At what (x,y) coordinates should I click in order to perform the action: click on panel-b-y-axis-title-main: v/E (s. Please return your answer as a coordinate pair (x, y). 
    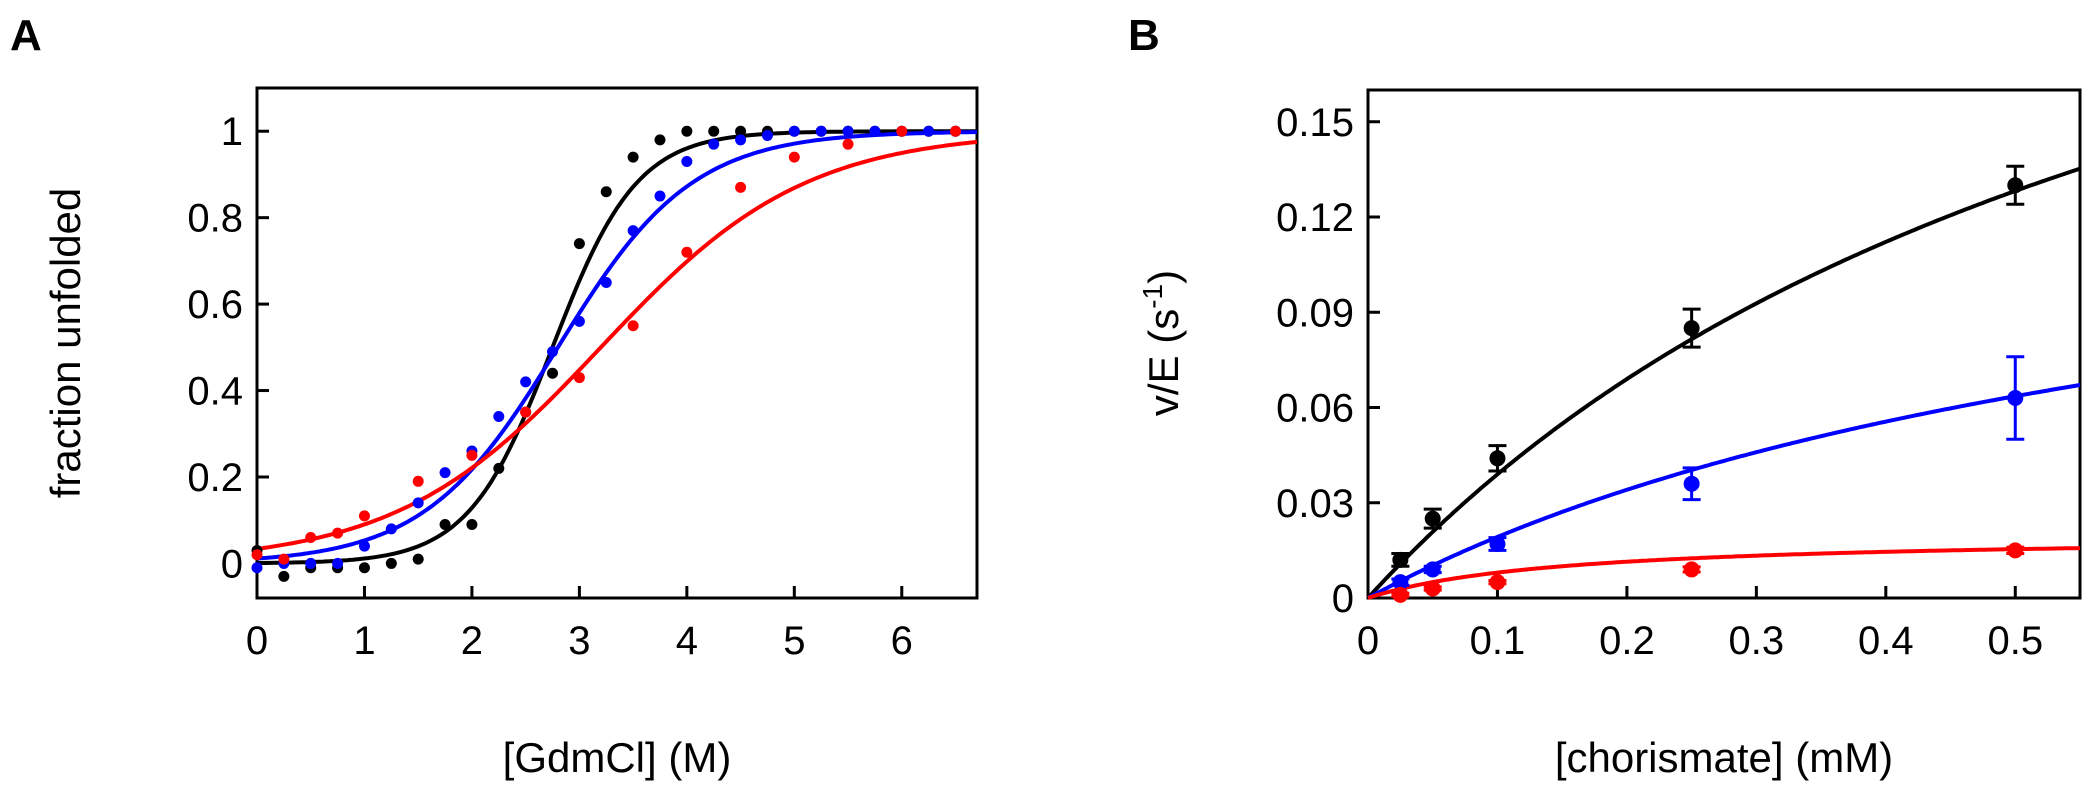
    Looking at the image, I should click on (1163, 362).